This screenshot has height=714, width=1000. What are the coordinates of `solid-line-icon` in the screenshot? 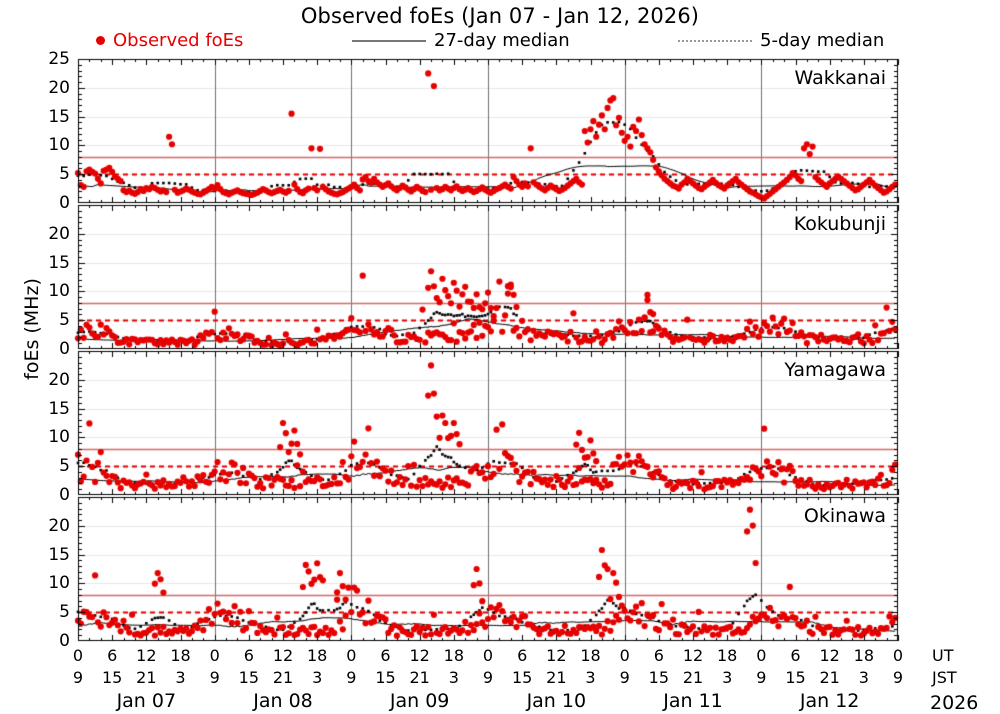 It's located at (389, 40).